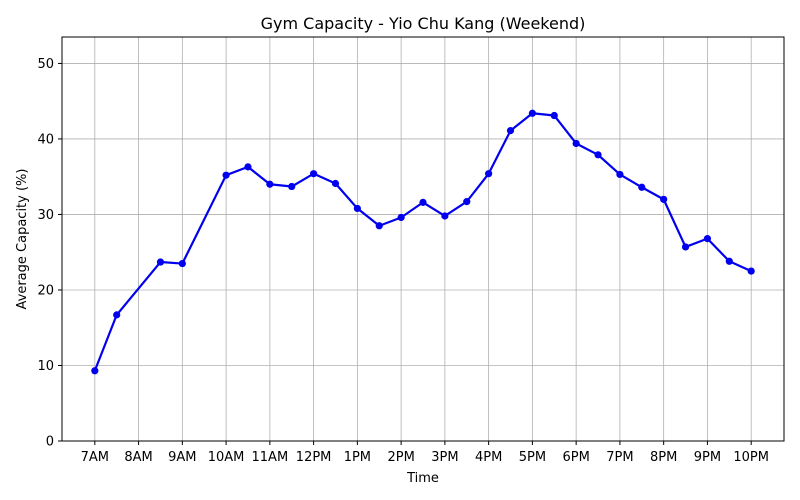 This screenshot has width=800, height=500. What do you see at coordinates (488, 457) in the screenshot?
I see `x-tick-label: 4PM` at bounding box center [488, 457].